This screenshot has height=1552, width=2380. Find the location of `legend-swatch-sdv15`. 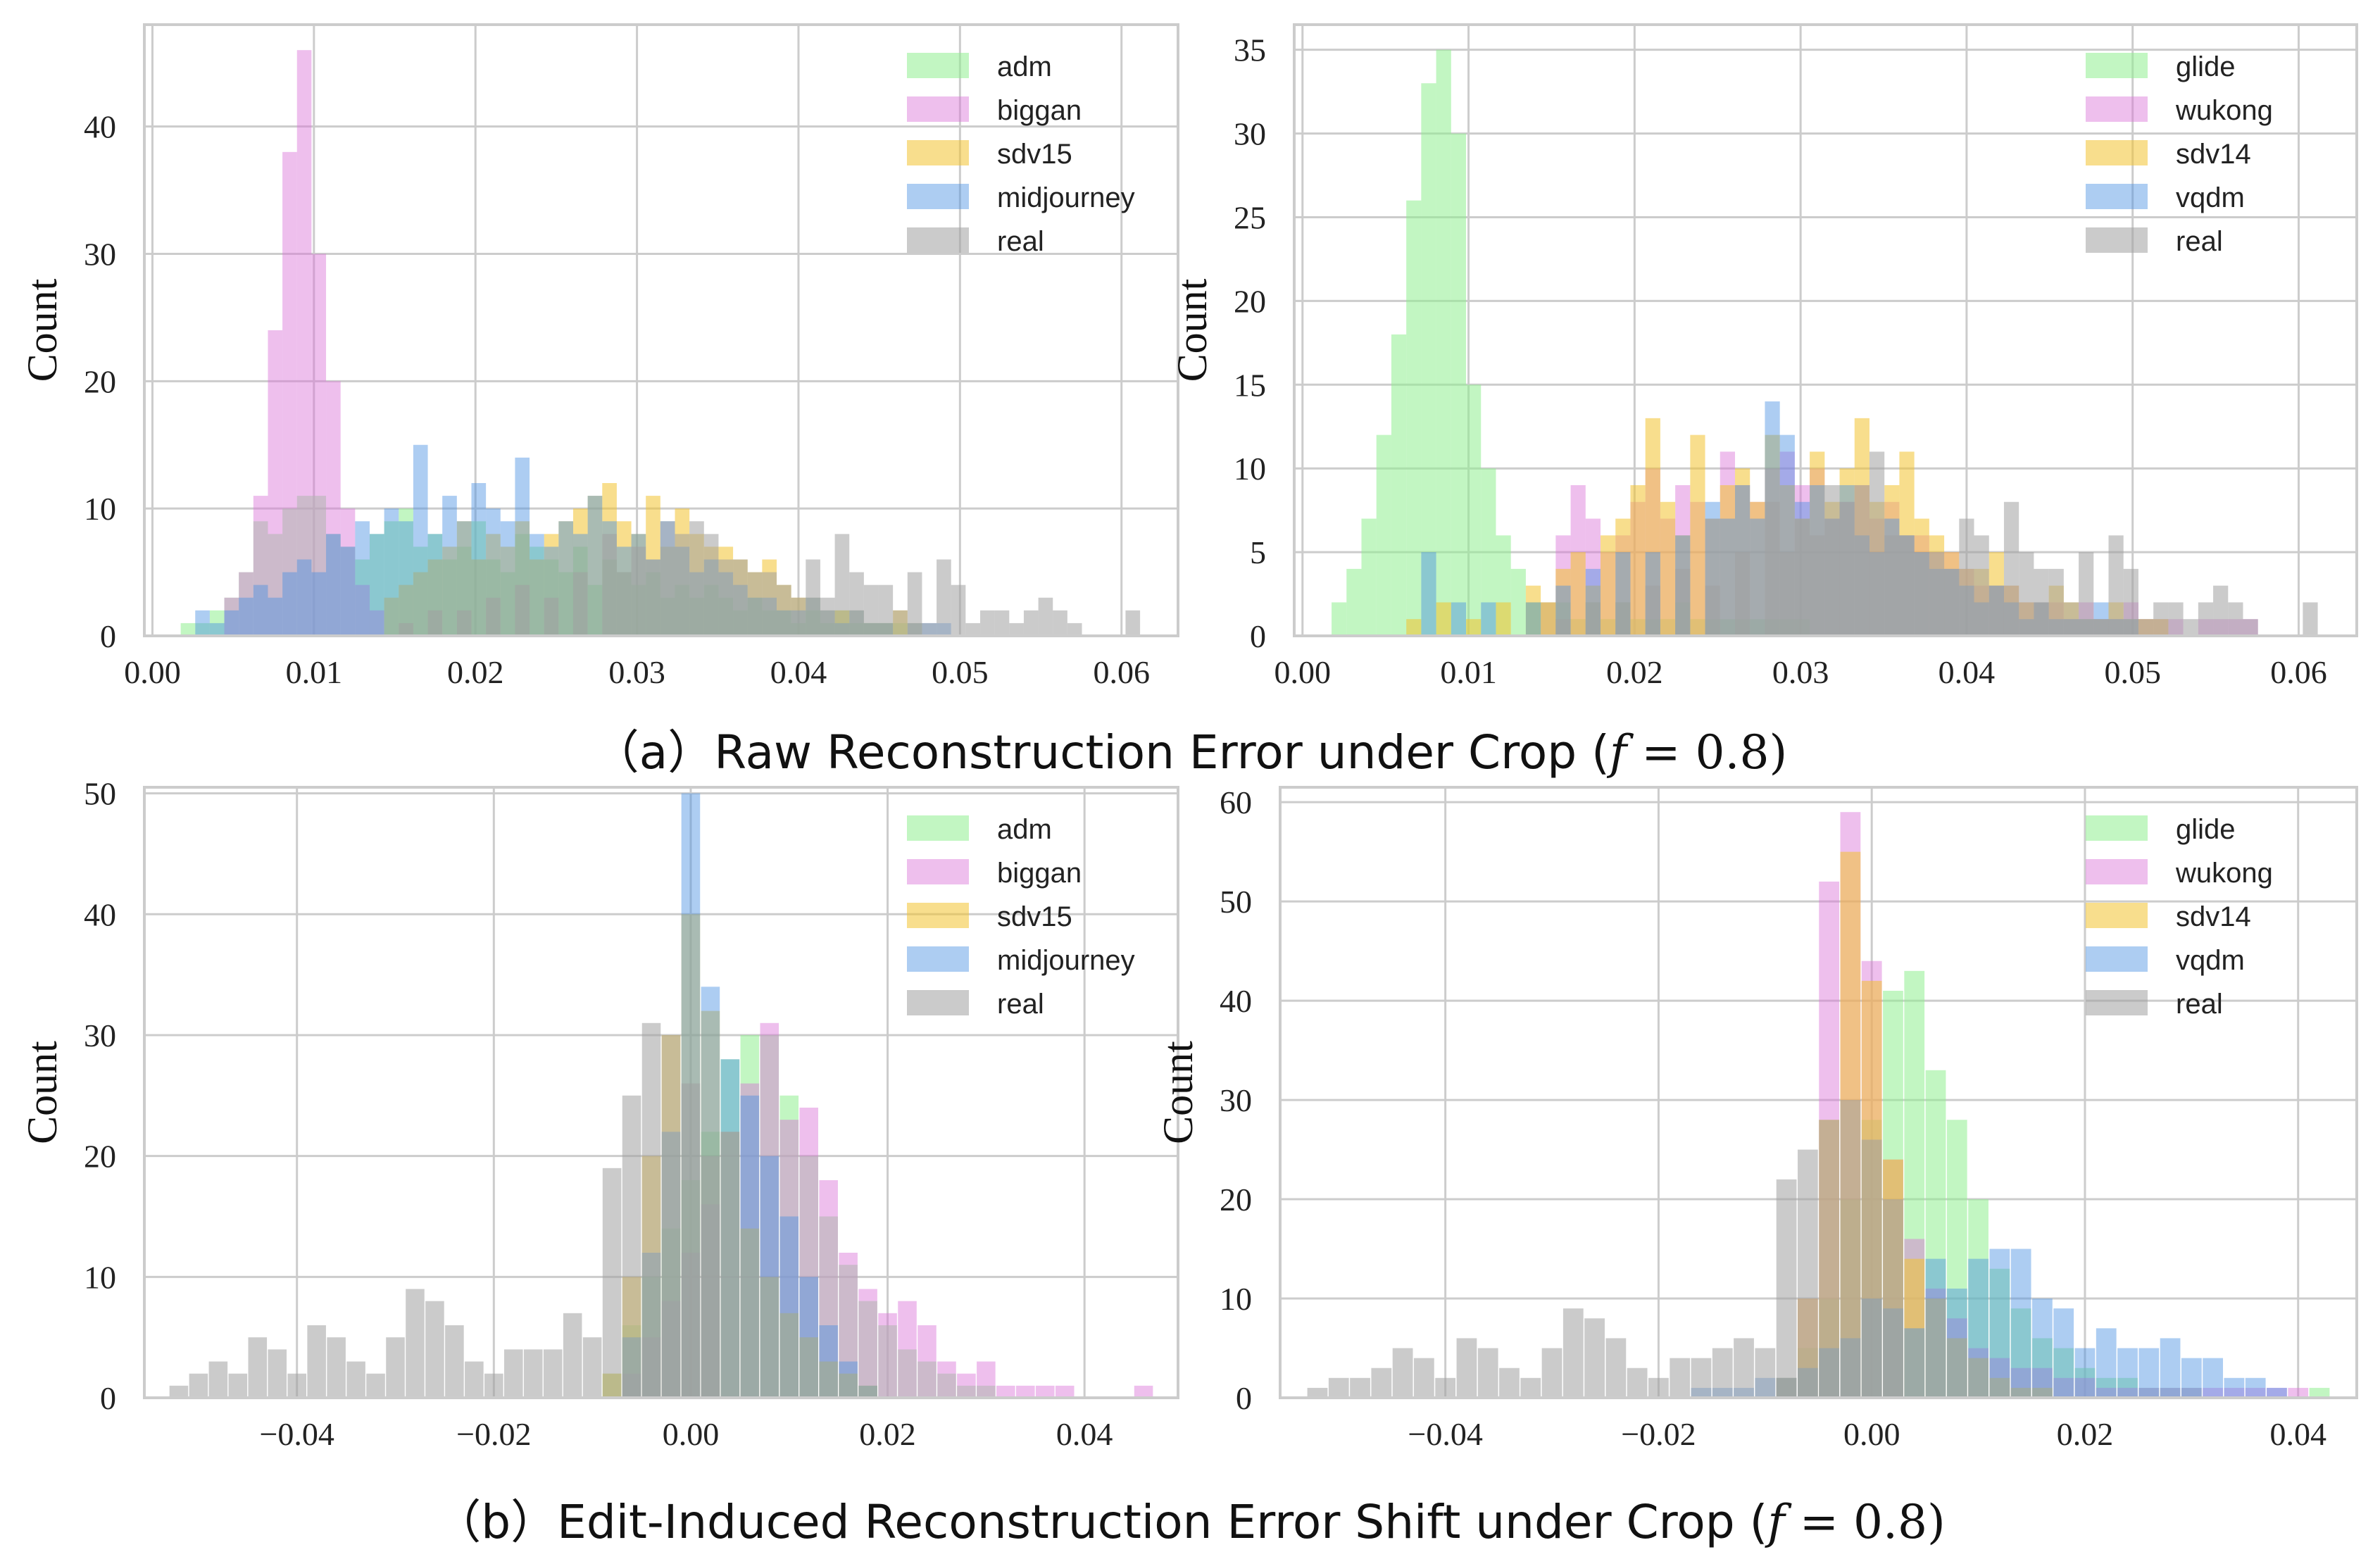

legend-swatch-sdv15 is located at coordinates (938, 915).